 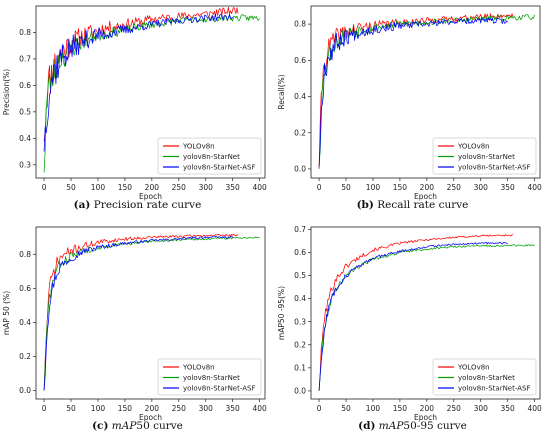 What do you see at coordinates (6, 313) in the screenshot?
I see `y-axis-label: mAP 50 (%)` at bounding box center [6, 313].